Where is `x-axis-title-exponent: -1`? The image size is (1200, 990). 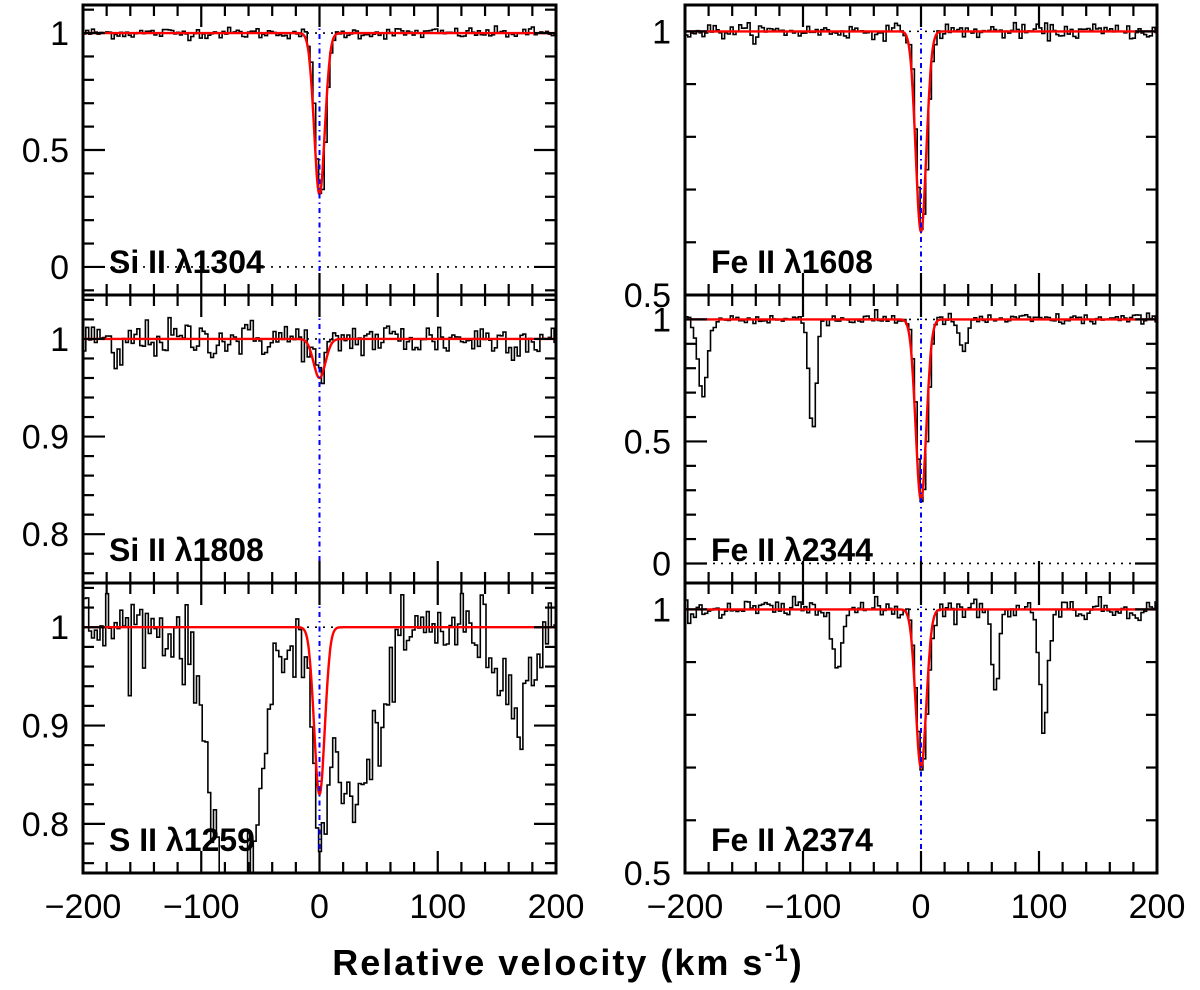 x-axis-title-exponent: -1 is located at coordinates (776, 953).